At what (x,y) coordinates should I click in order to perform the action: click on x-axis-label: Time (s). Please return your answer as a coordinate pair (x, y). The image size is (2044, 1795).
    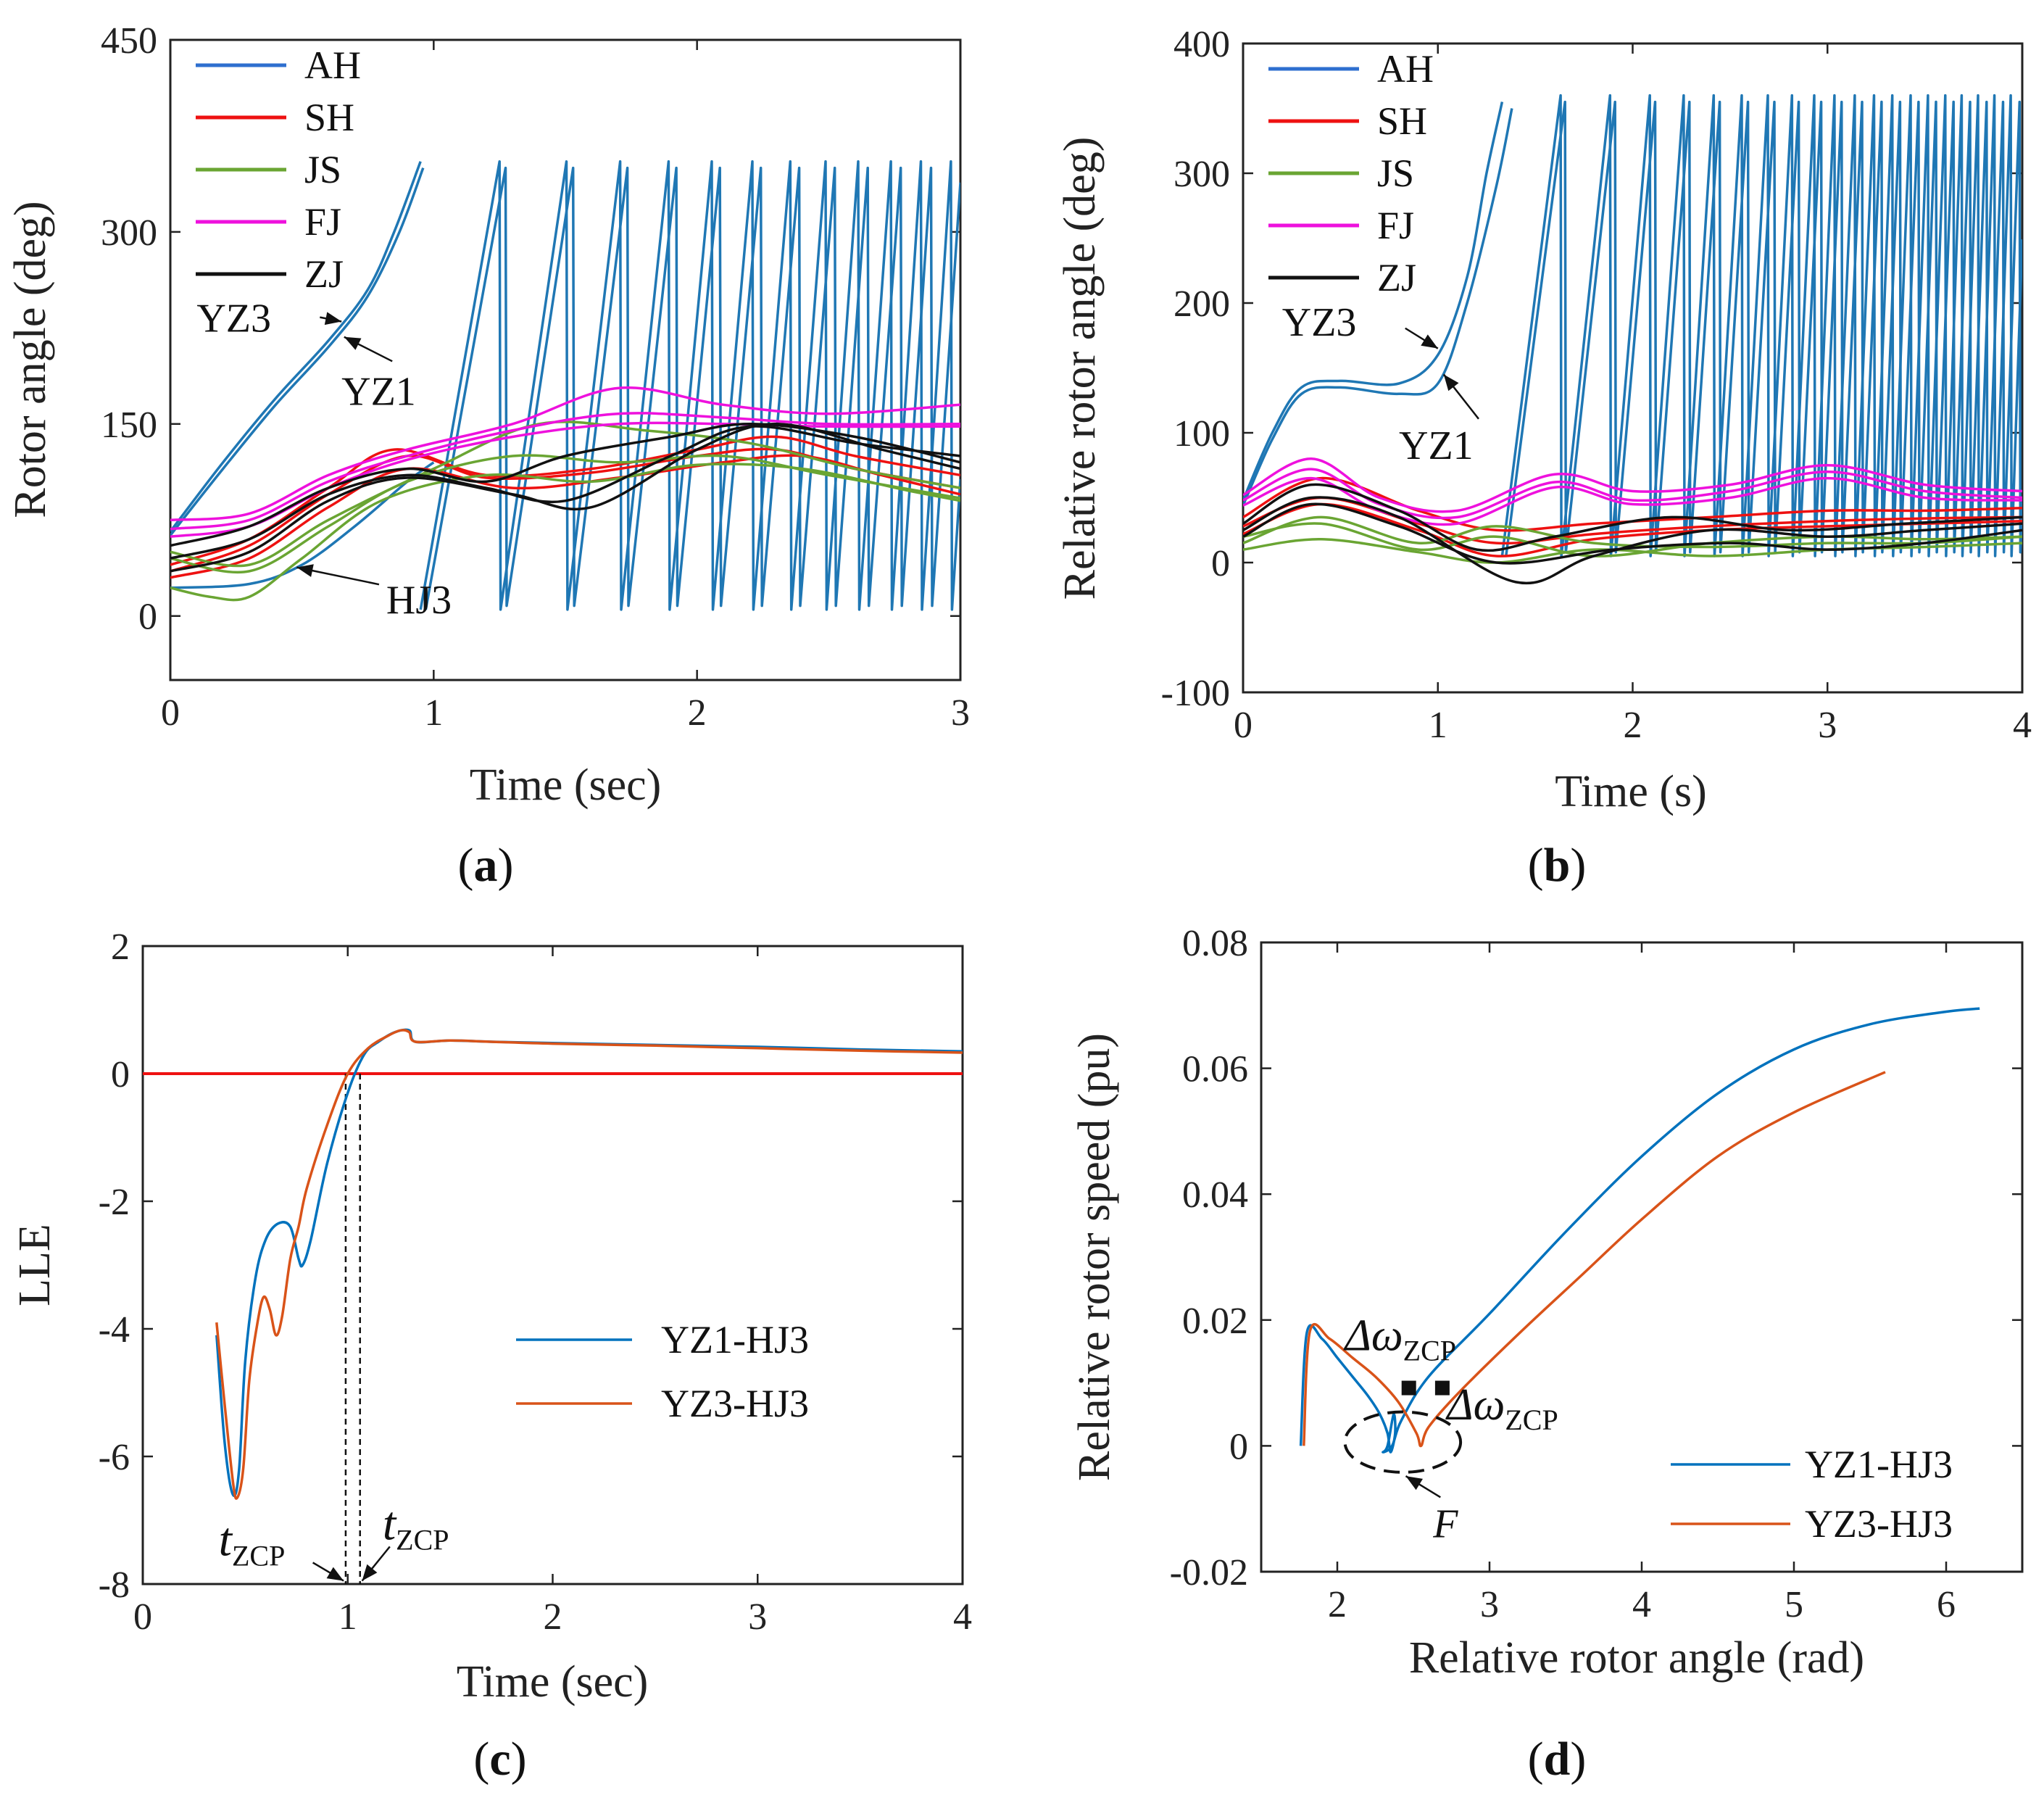
    Looking at the image, I should click on (1631, 791).